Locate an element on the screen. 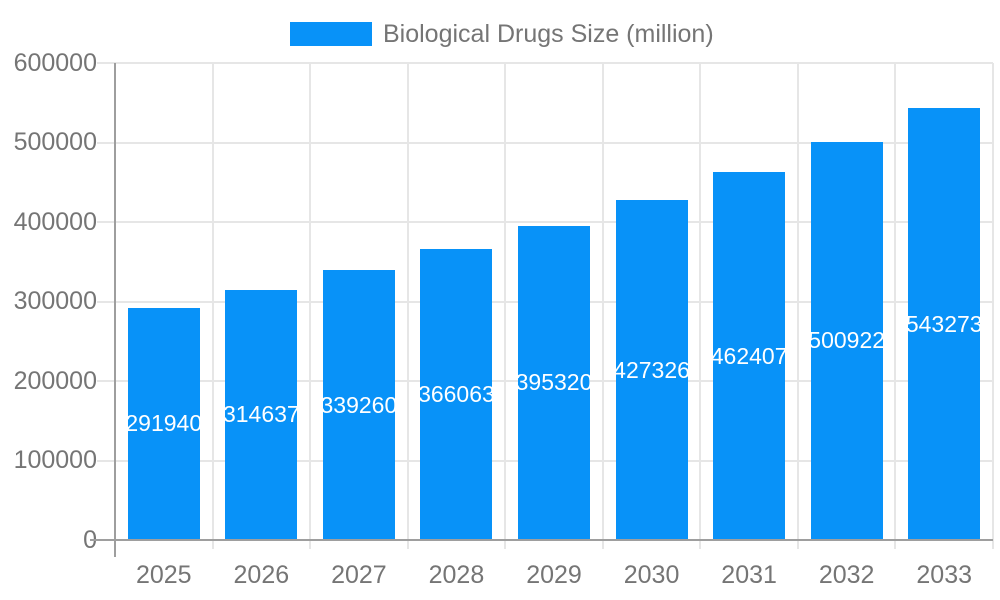 The width and height of the screenshot is (1000, 600). legend-swatch-icon is located at coordinates (331, 34).